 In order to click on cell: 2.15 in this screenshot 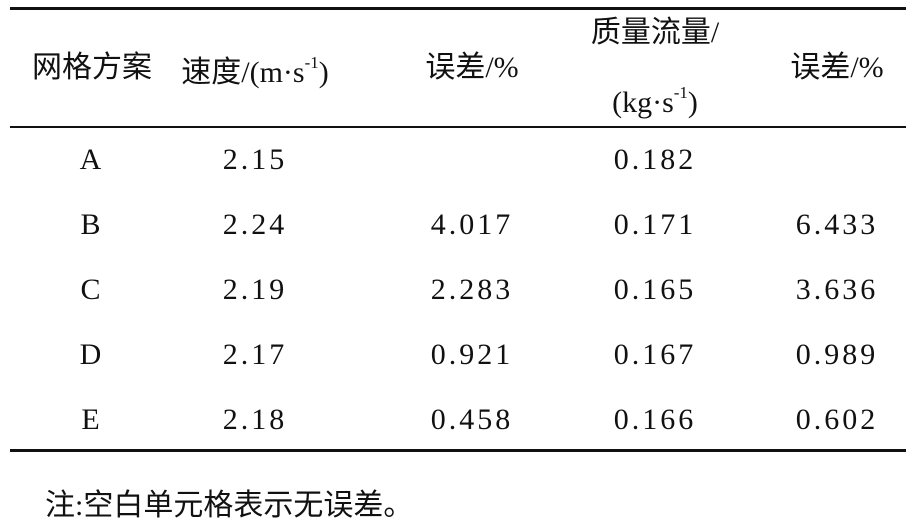, I will do `click(255, 159)`.